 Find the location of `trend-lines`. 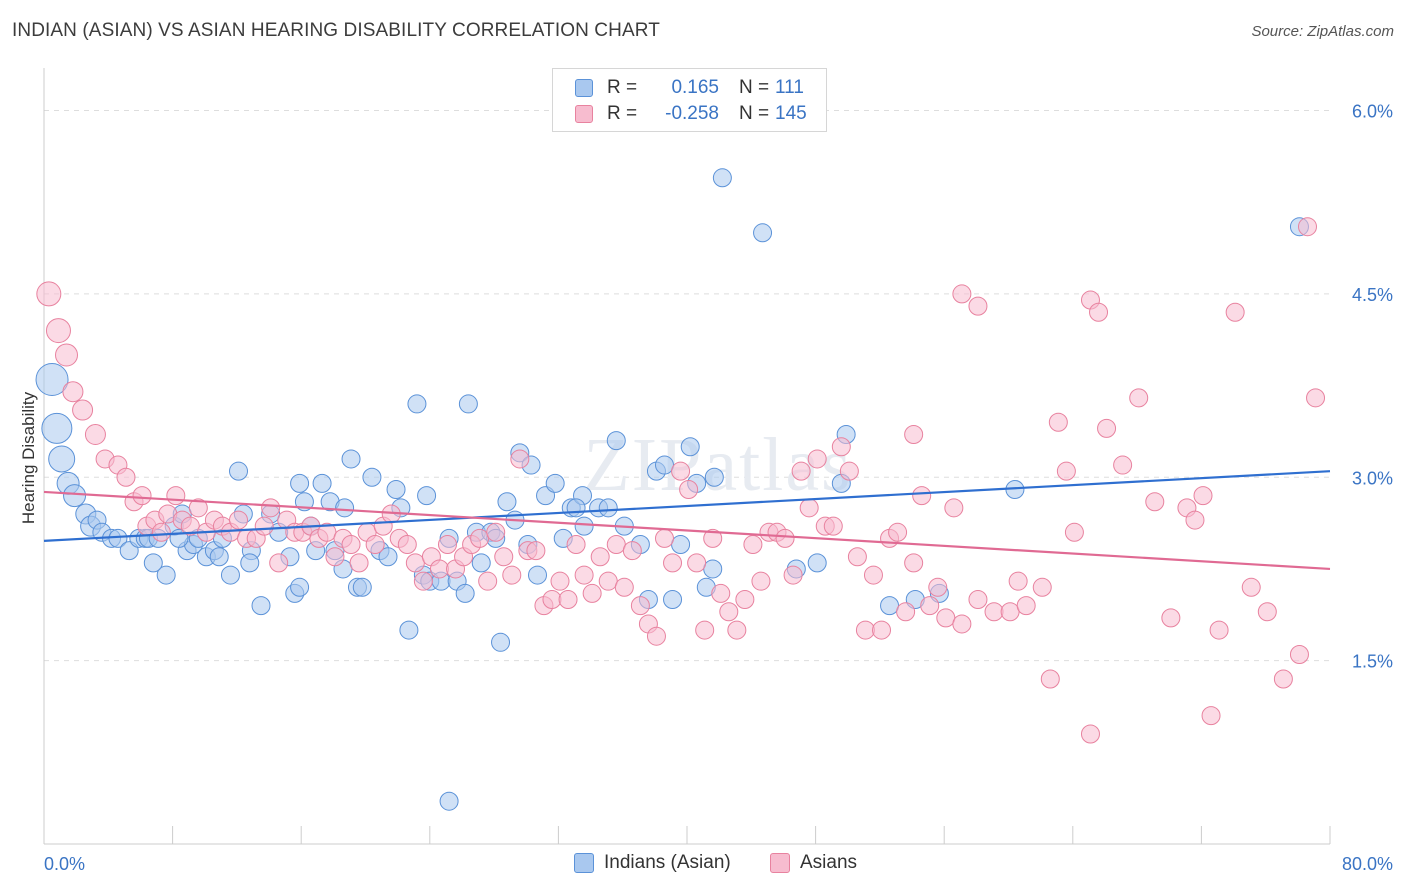

trend-lines is located at coordinates (687, 520).